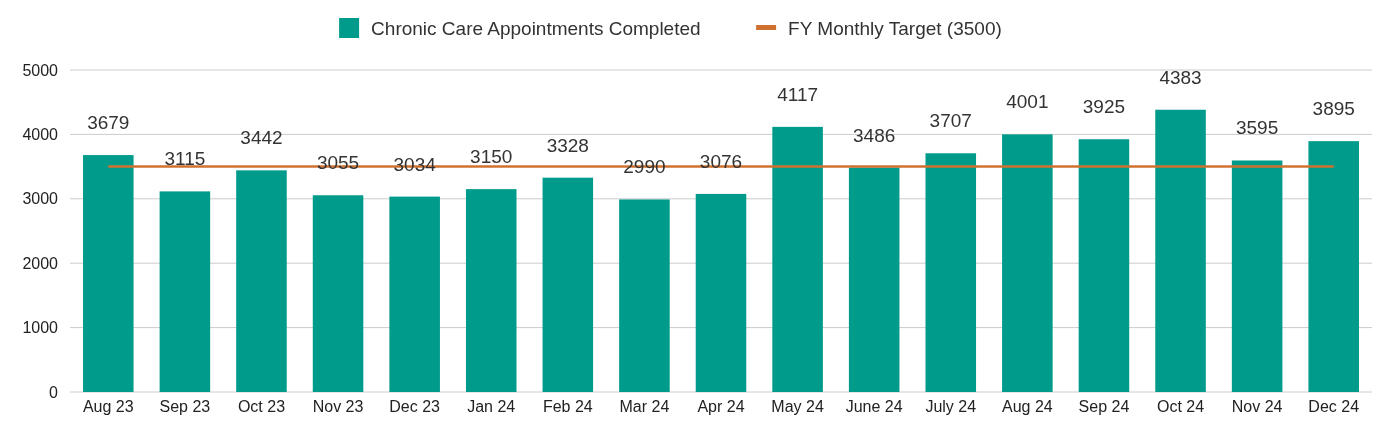 The height and width of the screenshot is (430, 1400). What do you see at coordinates (1180, 77) in the screenshot?
I see `data-label: 4383` at bounding box center [1180, 77].